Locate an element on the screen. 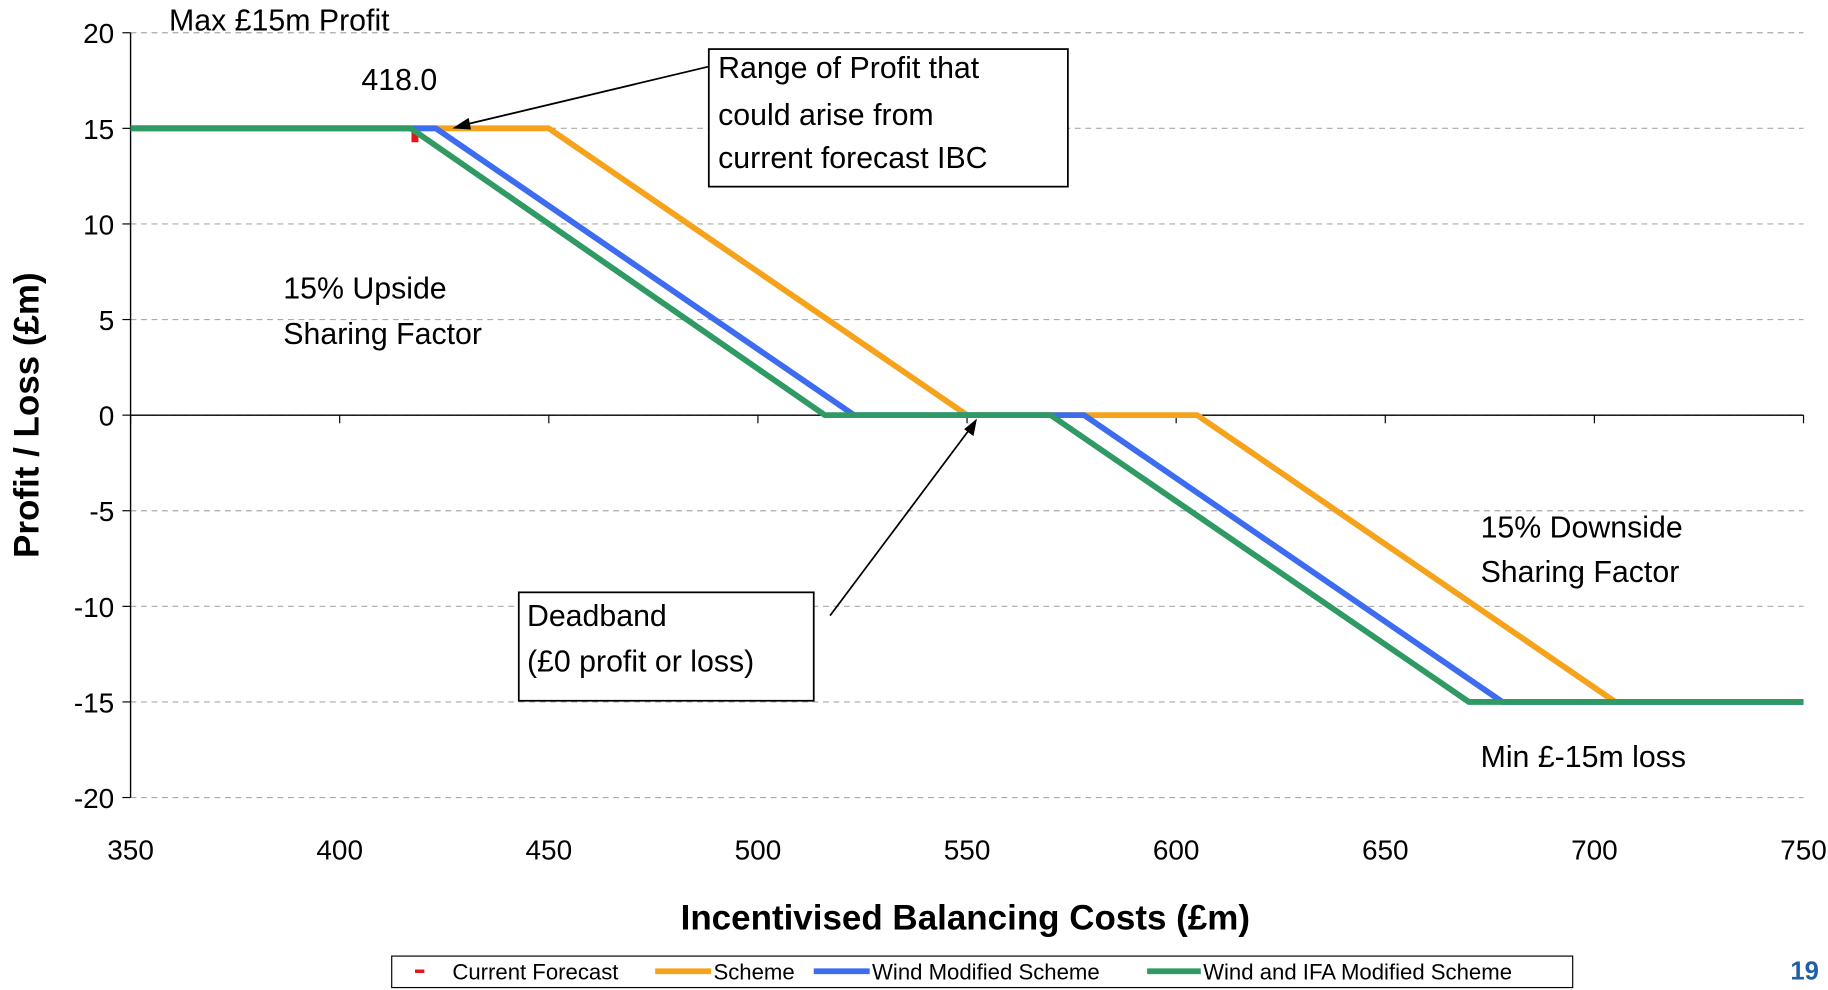  legend is located at coordinates (982, 972).